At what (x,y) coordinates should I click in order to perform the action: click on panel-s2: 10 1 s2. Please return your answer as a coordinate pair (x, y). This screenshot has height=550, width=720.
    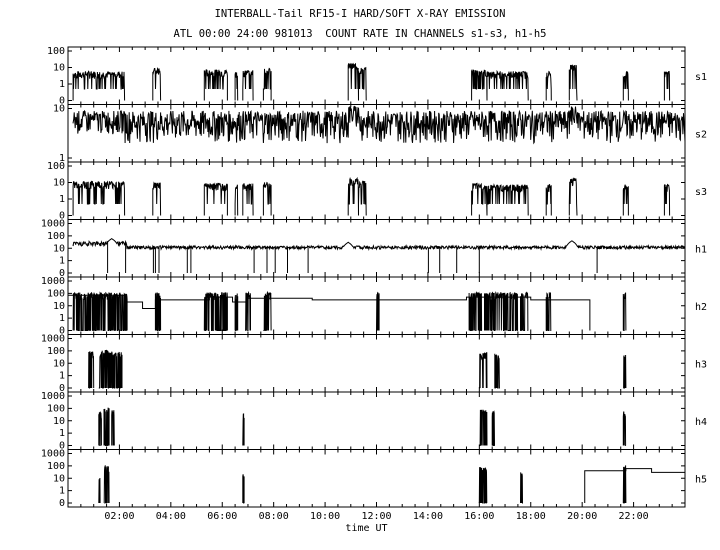
    Looking at the image, I should click on (380, 134).